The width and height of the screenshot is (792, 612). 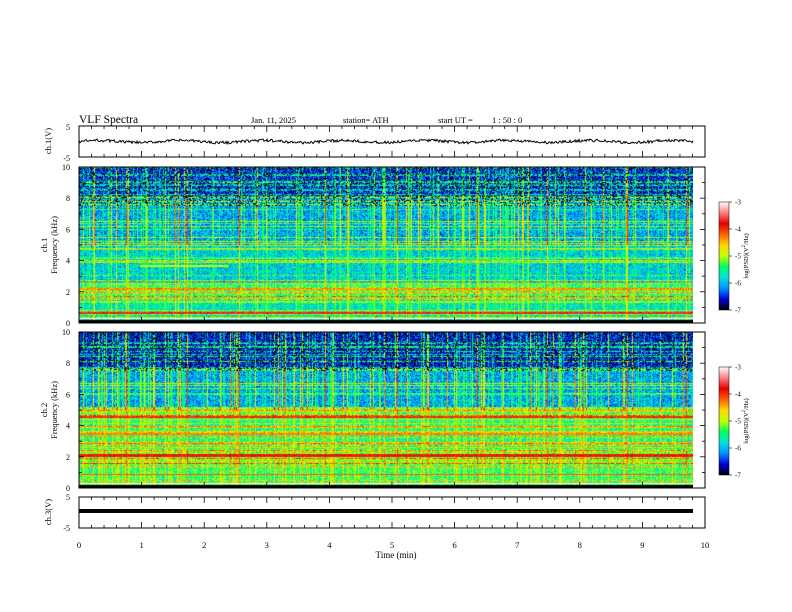 I want to click on ch1-ylabel: ch.1(V), so click(x=48, y=141).